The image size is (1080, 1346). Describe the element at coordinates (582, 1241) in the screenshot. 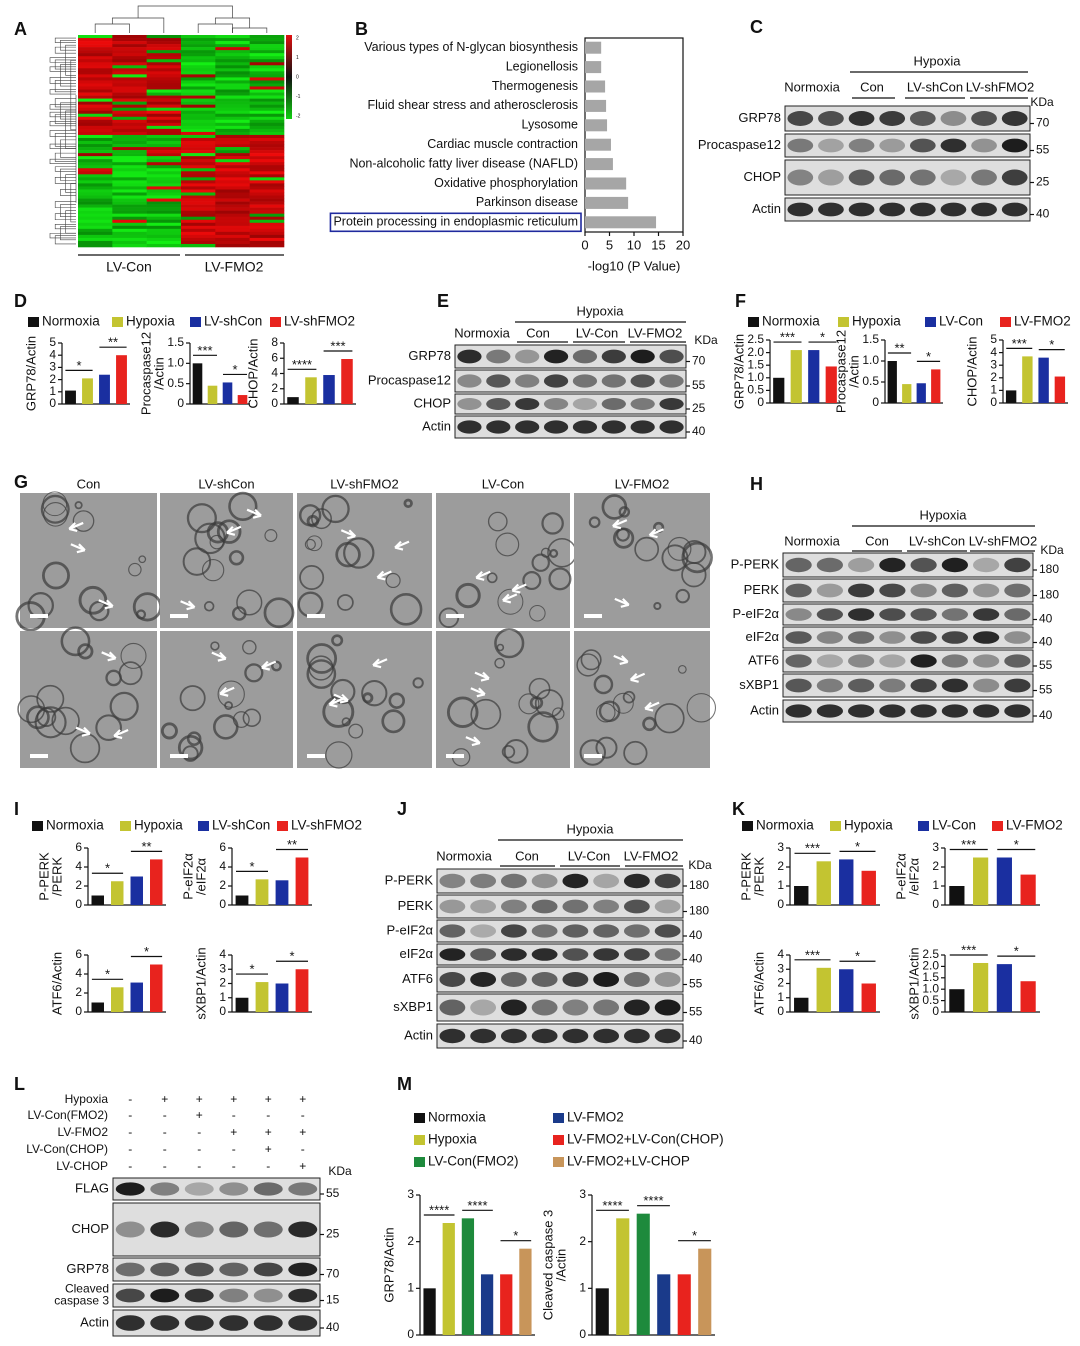

I see `y-tick-label: 2` at that location.